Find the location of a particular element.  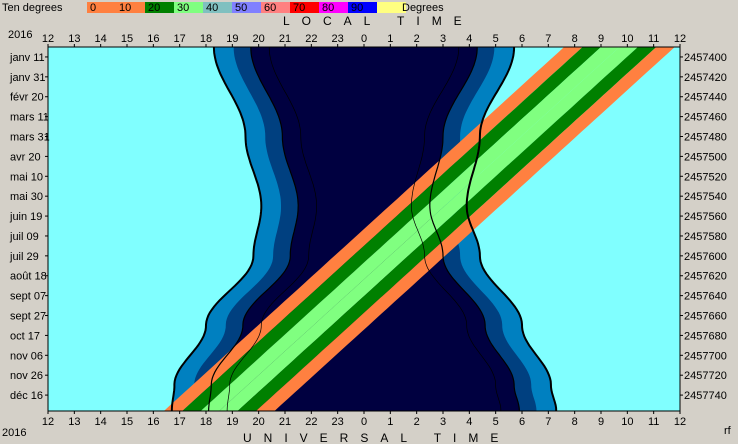

date-tick-label: nov 26 is located at coordinates (26, 376).